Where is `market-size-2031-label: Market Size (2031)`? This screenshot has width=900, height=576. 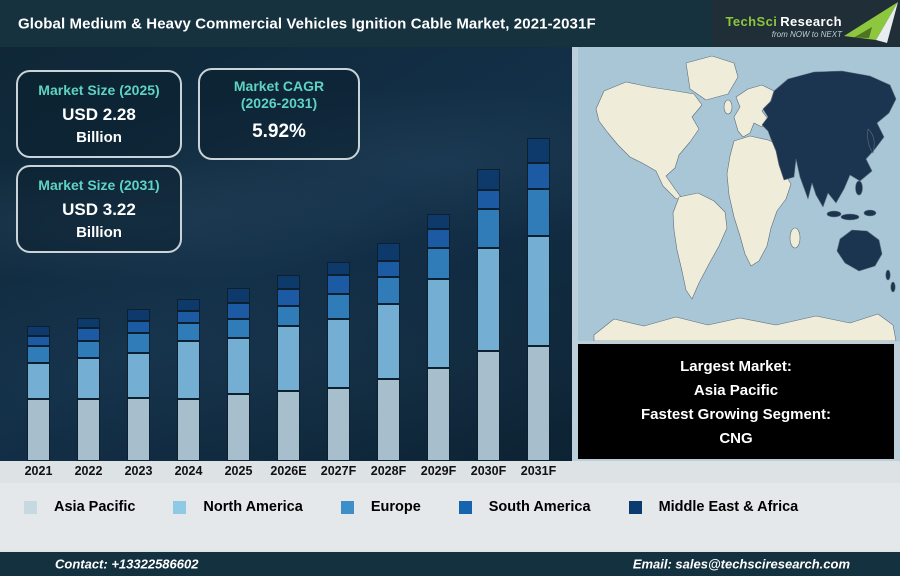 market-size-2031-label: Market Size (2031) is located at coordinates (99, 185).